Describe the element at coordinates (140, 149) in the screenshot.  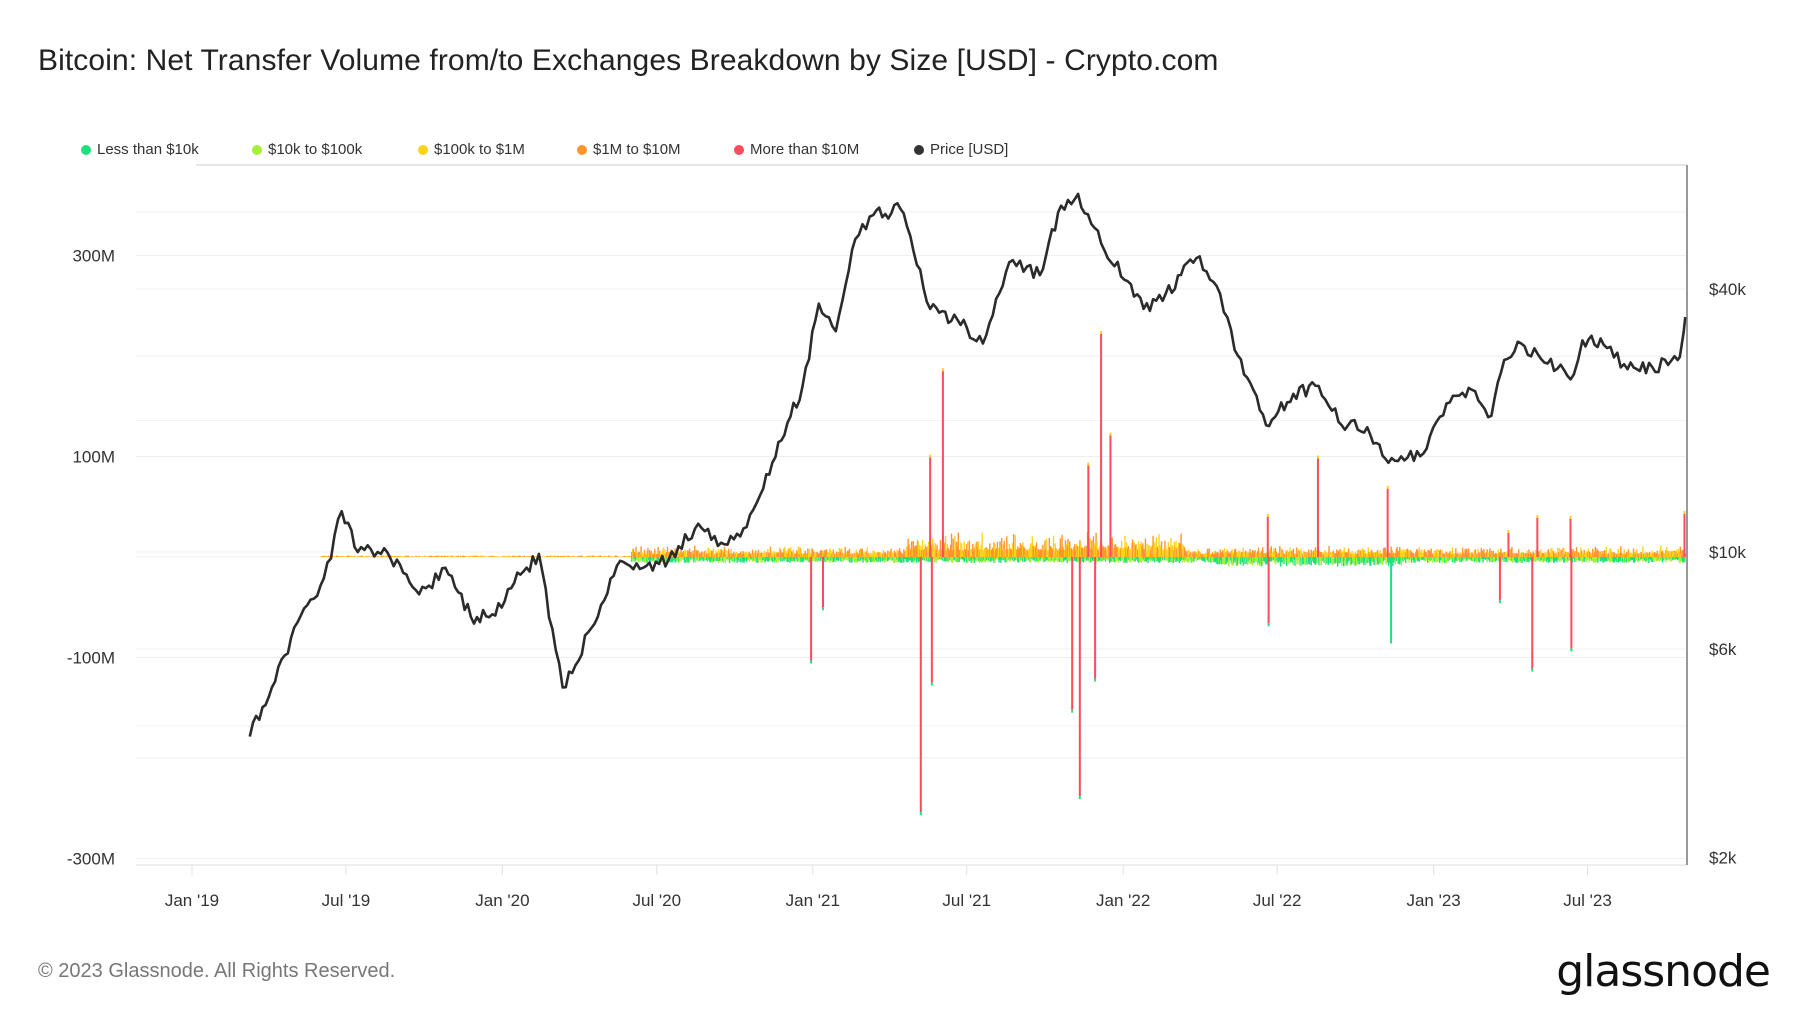
I see `legend-item-less-than-10k: Less than $10k` at that location.